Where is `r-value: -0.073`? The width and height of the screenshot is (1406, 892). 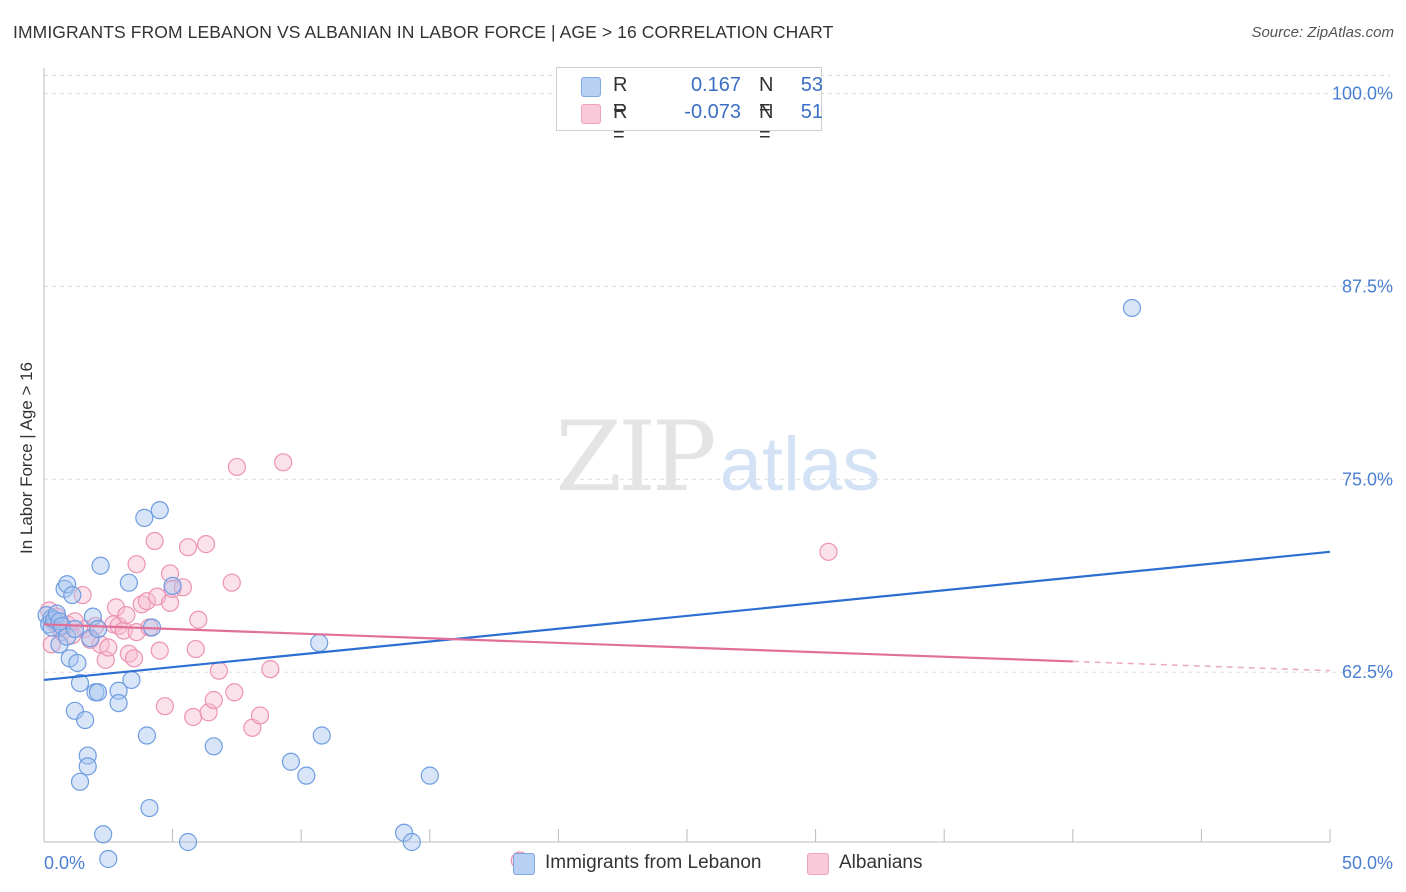 r-value: -0.073 is located at coordinates (712, 112).